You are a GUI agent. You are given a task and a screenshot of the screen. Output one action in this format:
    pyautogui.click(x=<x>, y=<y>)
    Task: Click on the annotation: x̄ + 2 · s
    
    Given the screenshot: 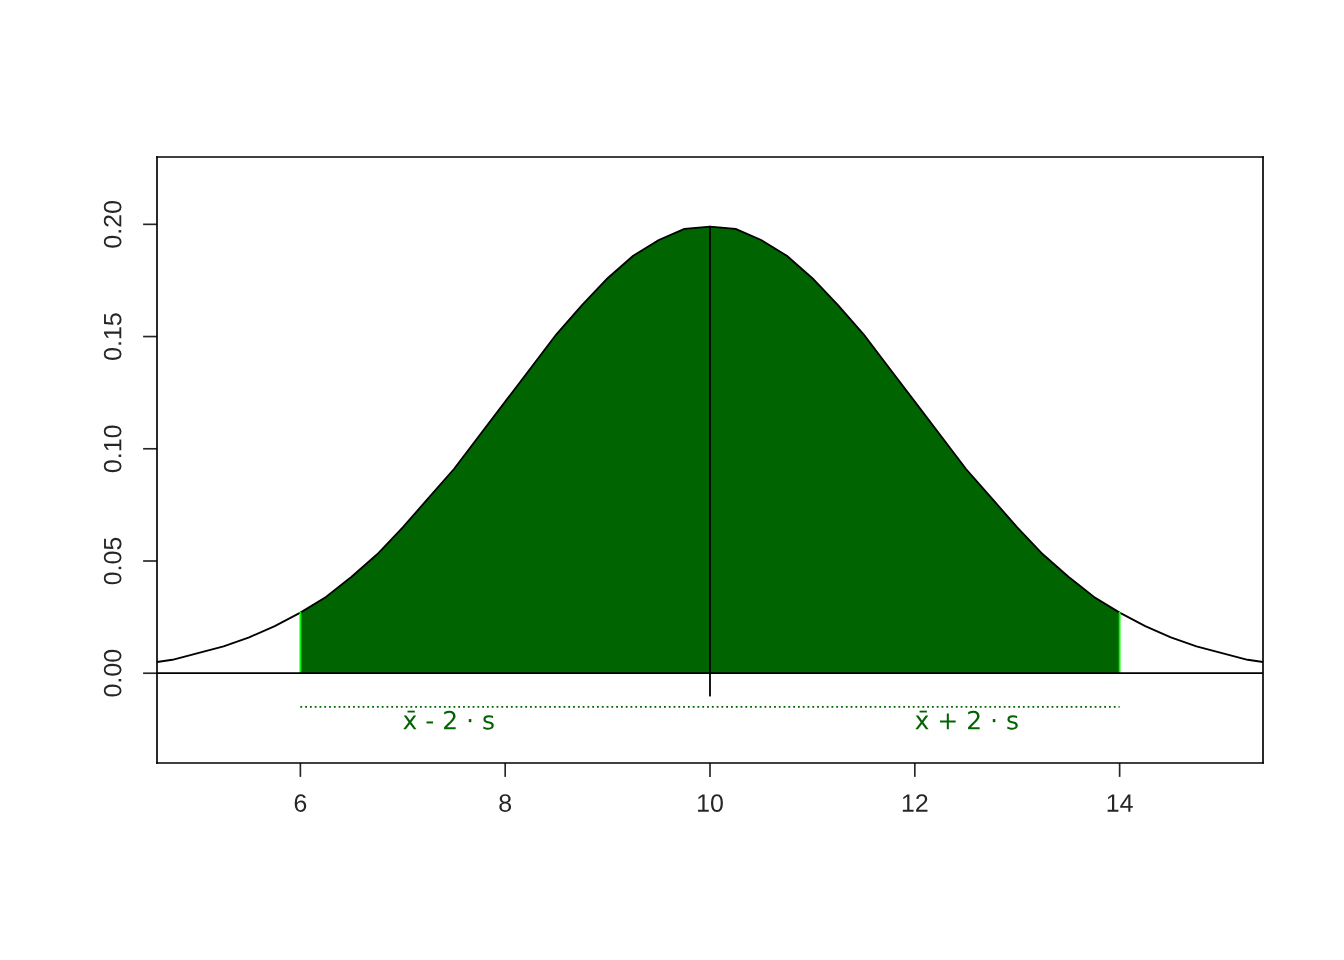 What is the action you would take?
    pyautogui.click(x=966, y=720)
    